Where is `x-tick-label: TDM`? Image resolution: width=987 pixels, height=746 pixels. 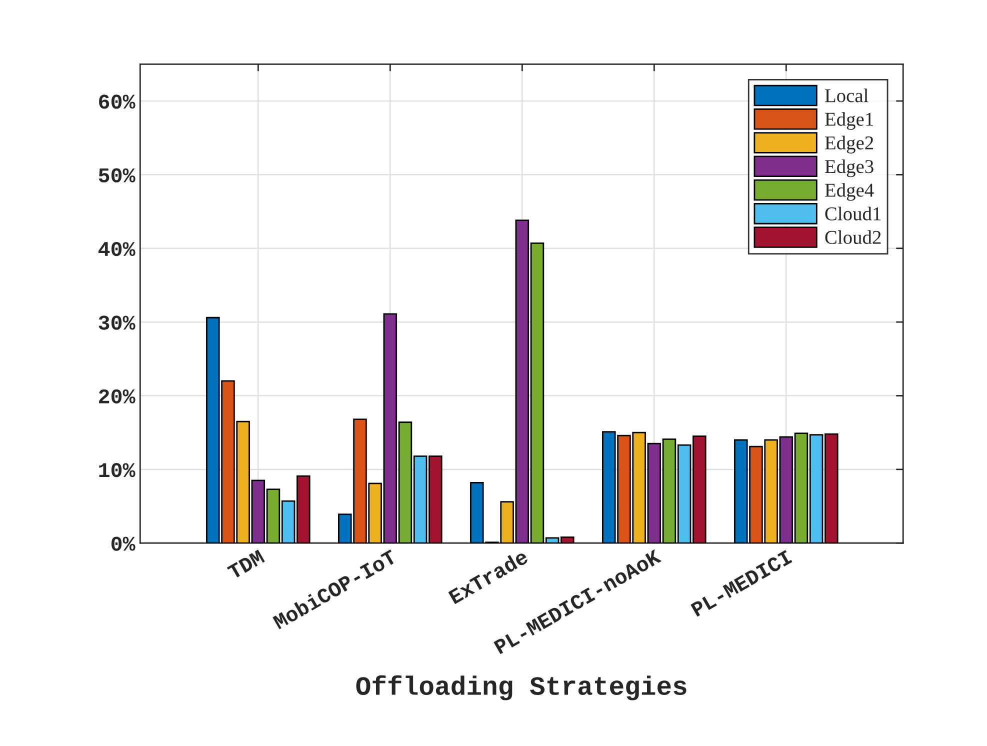
x-tick-label: TDM is located at coordinates (245, 565).